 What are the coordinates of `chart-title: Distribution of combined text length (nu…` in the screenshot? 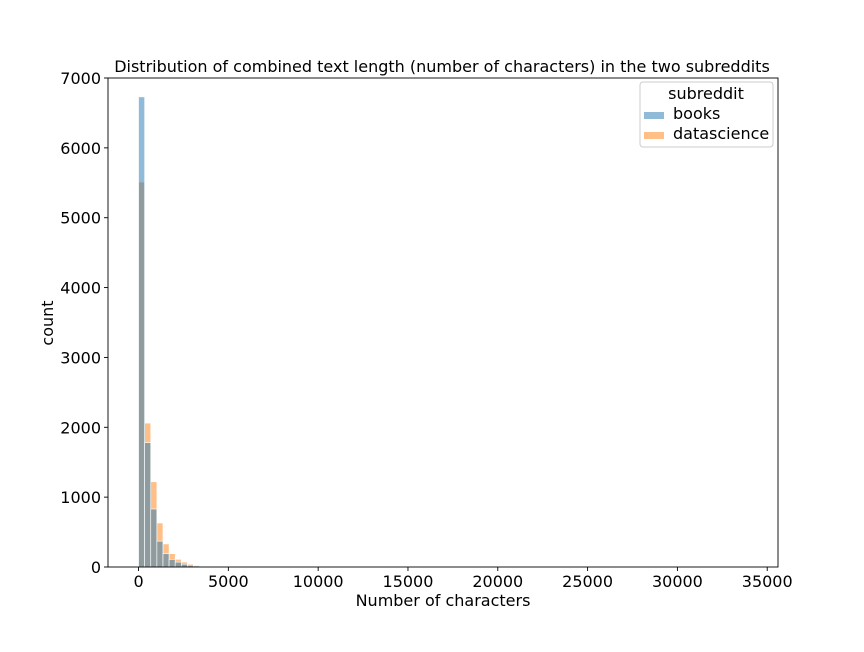 It's located at (442, 66).